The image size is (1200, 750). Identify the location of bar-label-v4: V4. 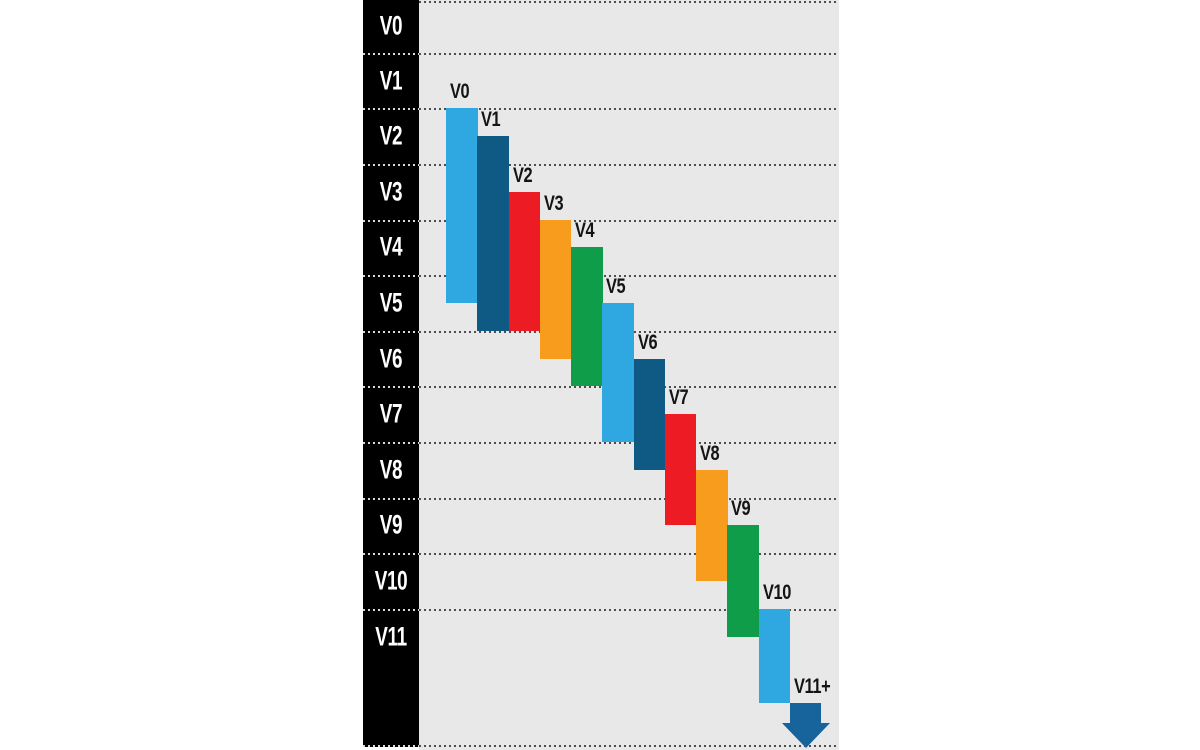
(585, 231).